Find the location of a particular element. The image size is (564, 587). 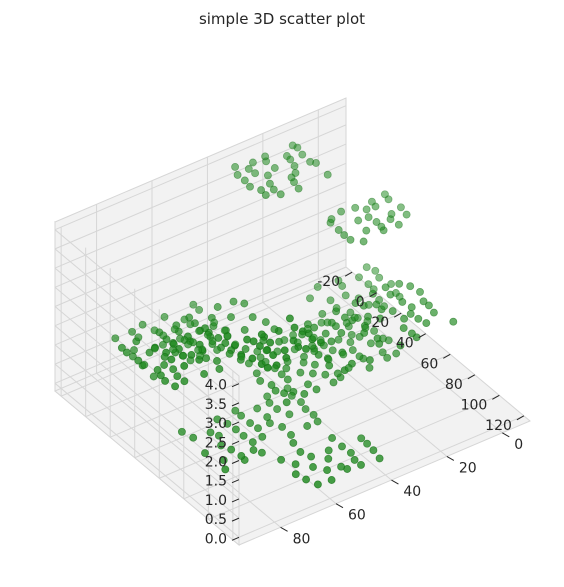

z-tick-label: 0.0 is located at coordinates (216, 539).